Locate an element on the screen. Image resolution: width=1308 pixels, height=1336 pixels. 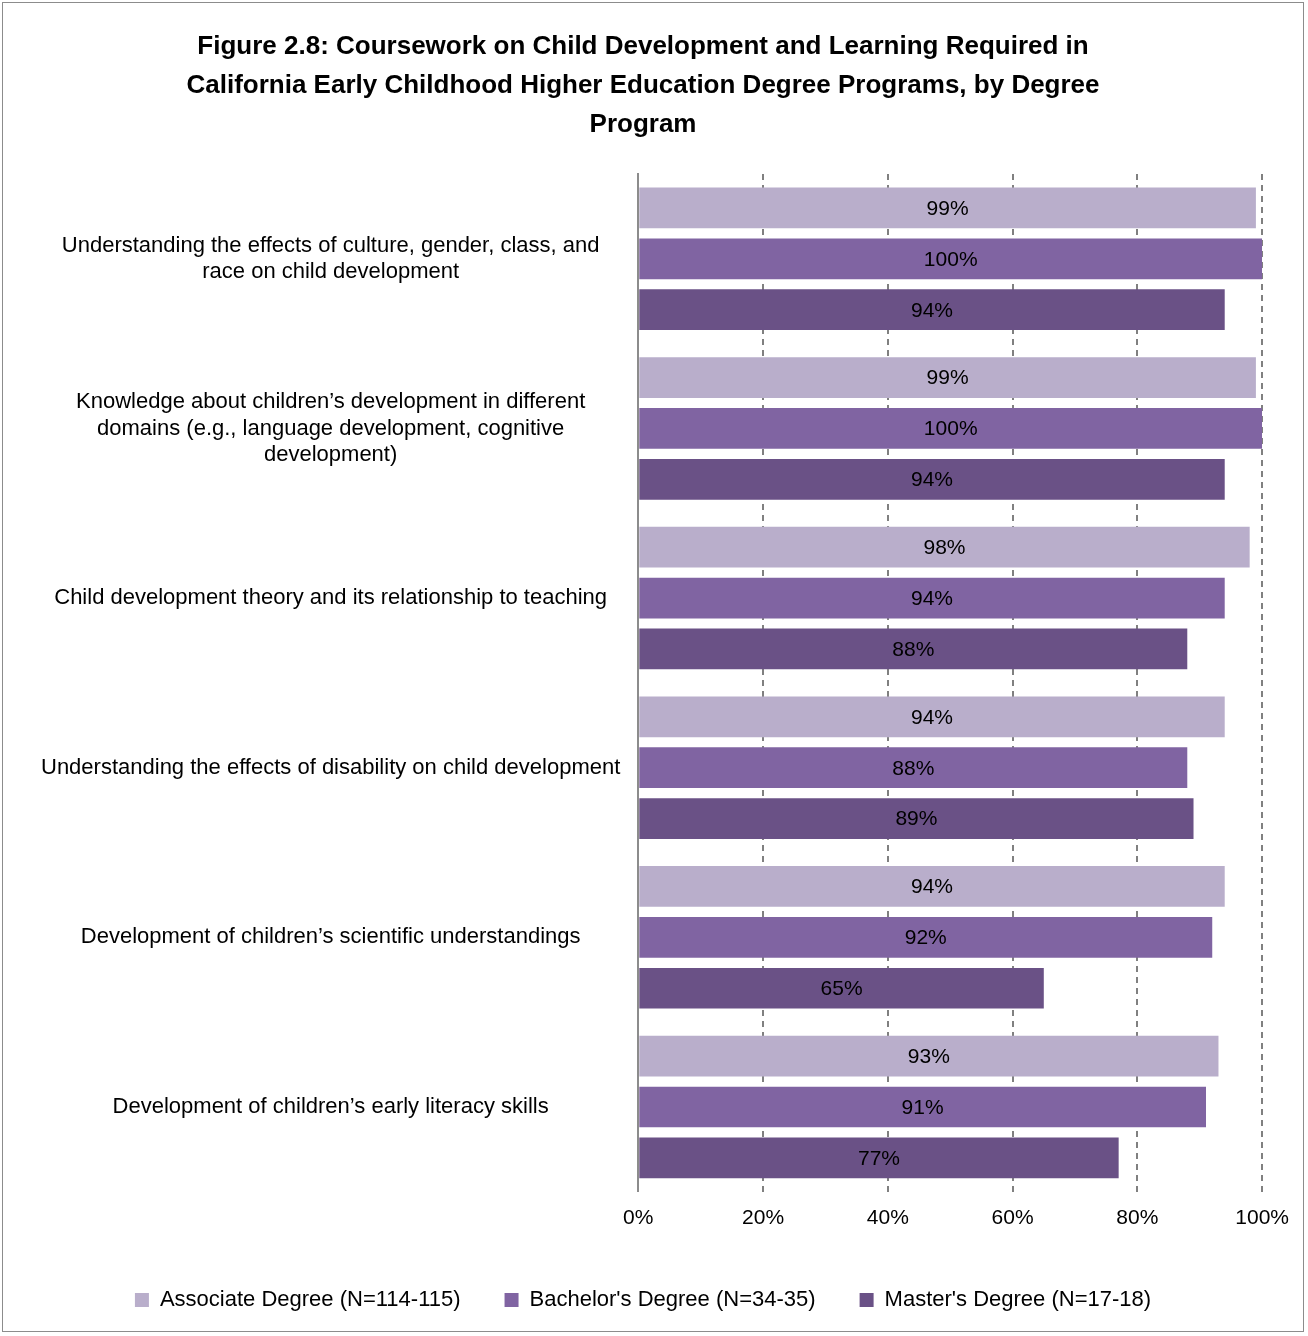
y-tick-label: Development of children’s scientific understandings is located at coordinates (330, 936).